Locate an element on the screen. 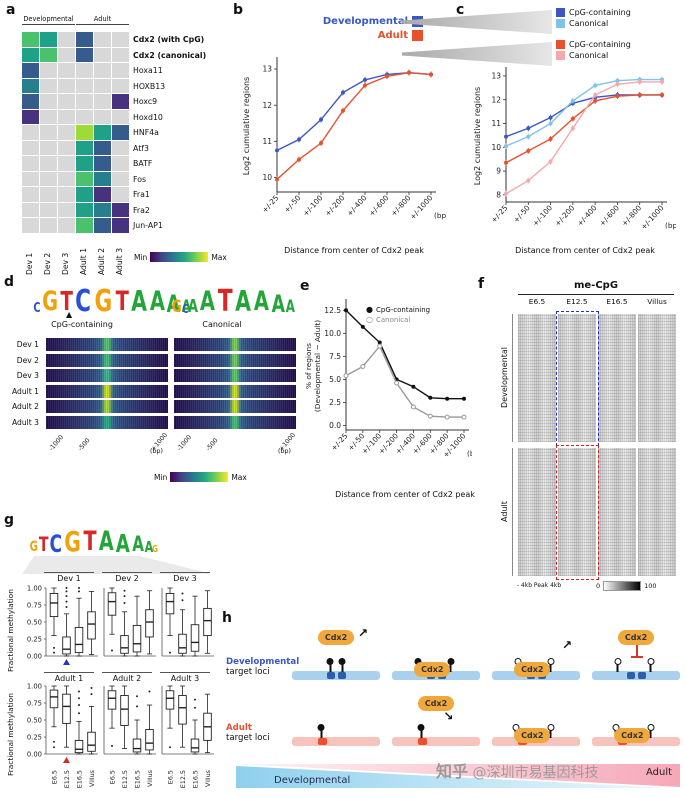 The width and height of the screenshot is (685, 798). panel-b-x-axis-title: Distance from center of Cdx2 peak is located at coordinates (354, 250).